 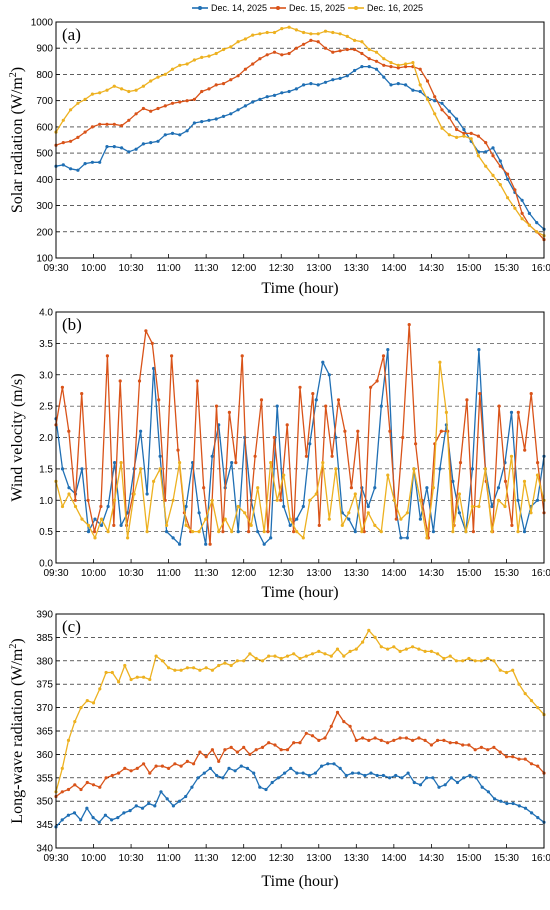 I want to click on x-tick-label: 13:00, so click(x=318, y=573).